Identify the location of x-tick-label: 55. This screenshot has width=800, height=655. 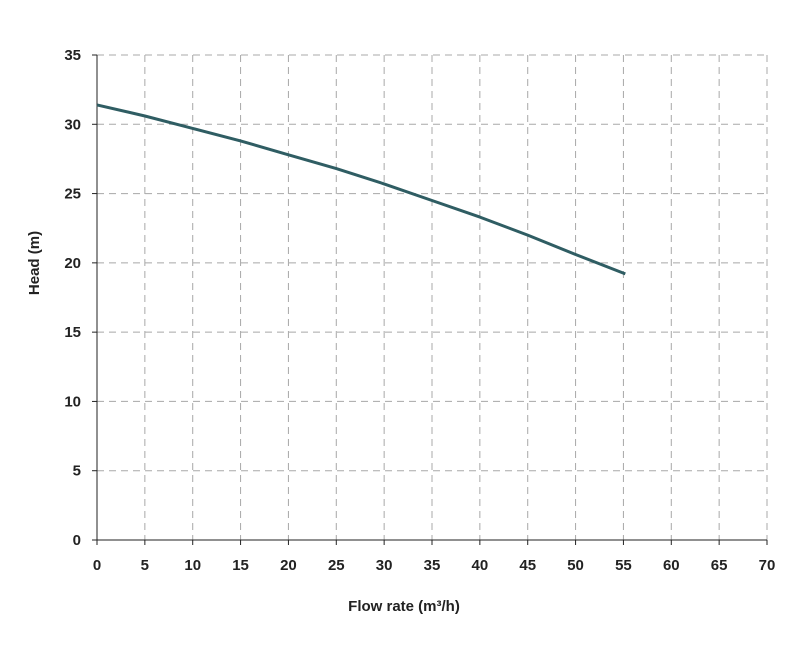
(623, 565).